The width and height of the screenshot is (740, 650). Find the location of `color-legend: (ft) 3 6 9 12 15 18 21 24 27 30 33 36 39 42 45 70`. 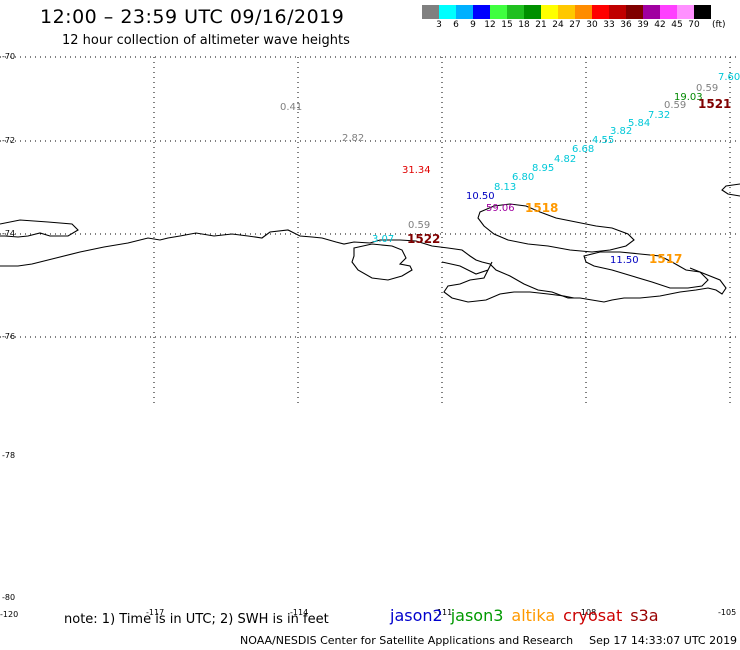

color-legend: (ft) 3 6 9 12 15 18 21 24 27 30 33 36 39 42 45 70 is located at coordinates (581, 19).